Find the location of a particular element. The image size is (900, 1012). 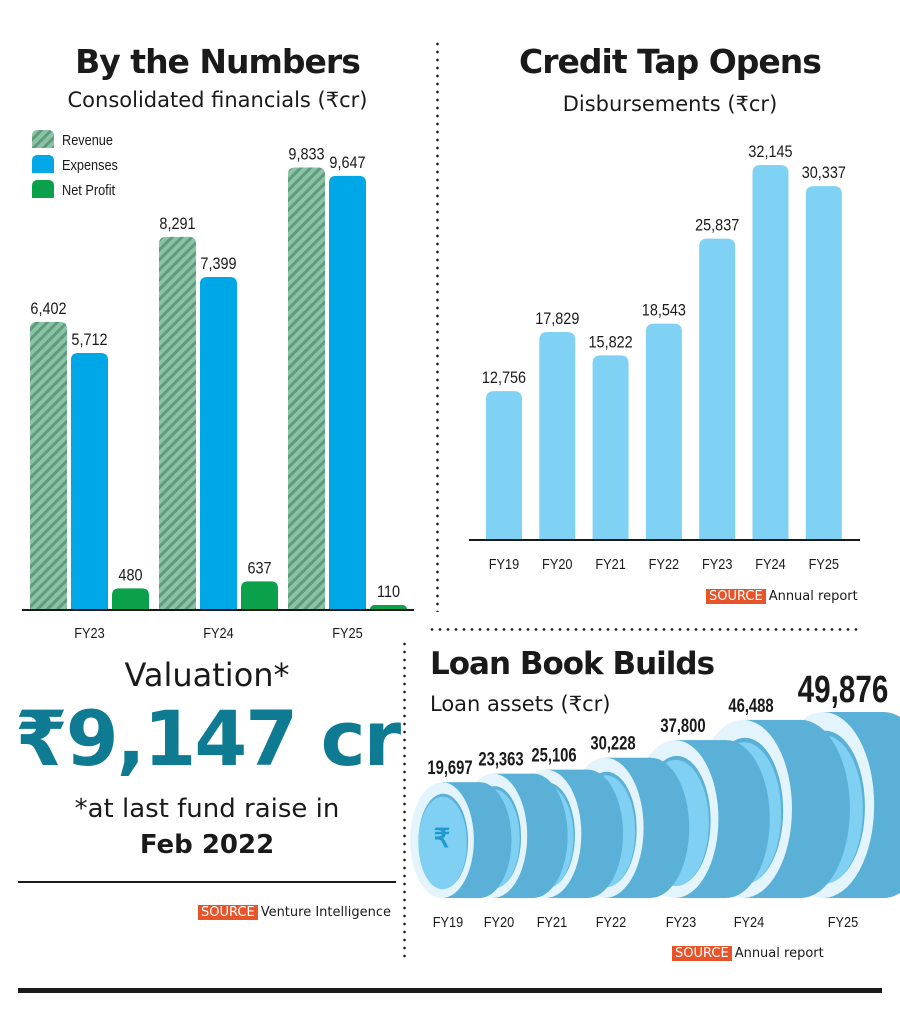

data-label: 32,145 is located at coordinates (770, 152).